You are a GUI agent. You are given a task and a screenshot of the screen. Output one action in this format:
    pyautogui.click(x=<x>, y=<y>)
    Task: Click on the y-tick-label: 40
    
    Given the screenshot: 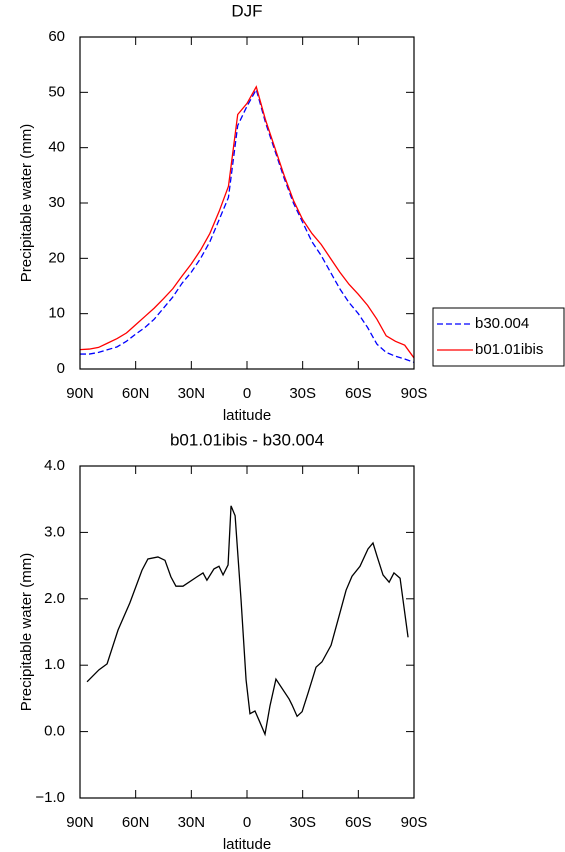 What is the action you would take?
    pyautogui.click(x=56, y=147)
    